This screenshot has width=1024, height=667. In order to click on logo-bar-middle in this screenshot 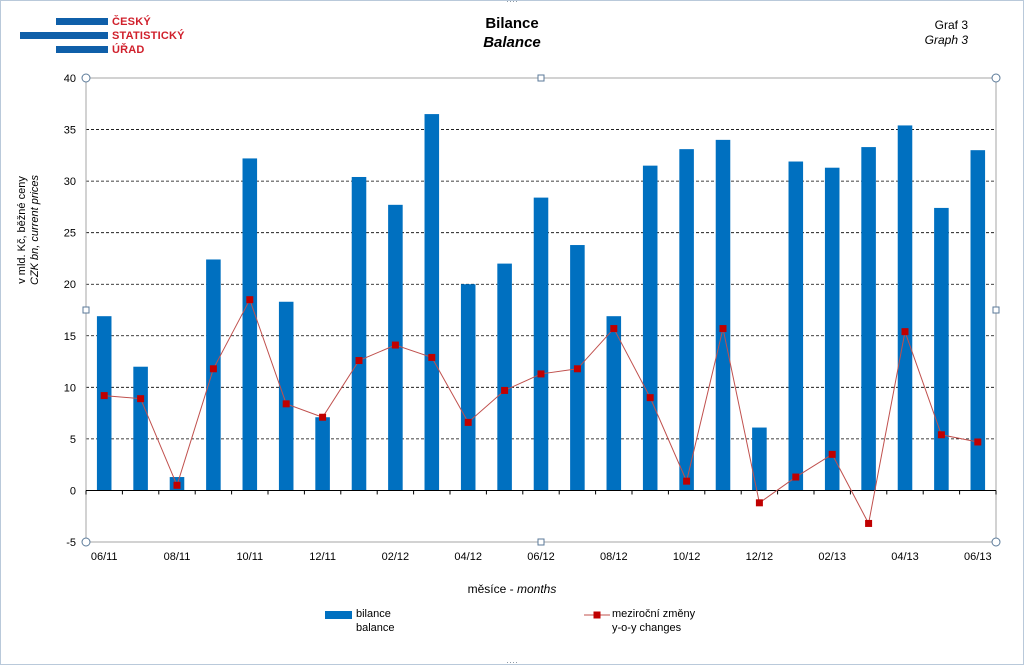, I will do `click(64, 35)`.